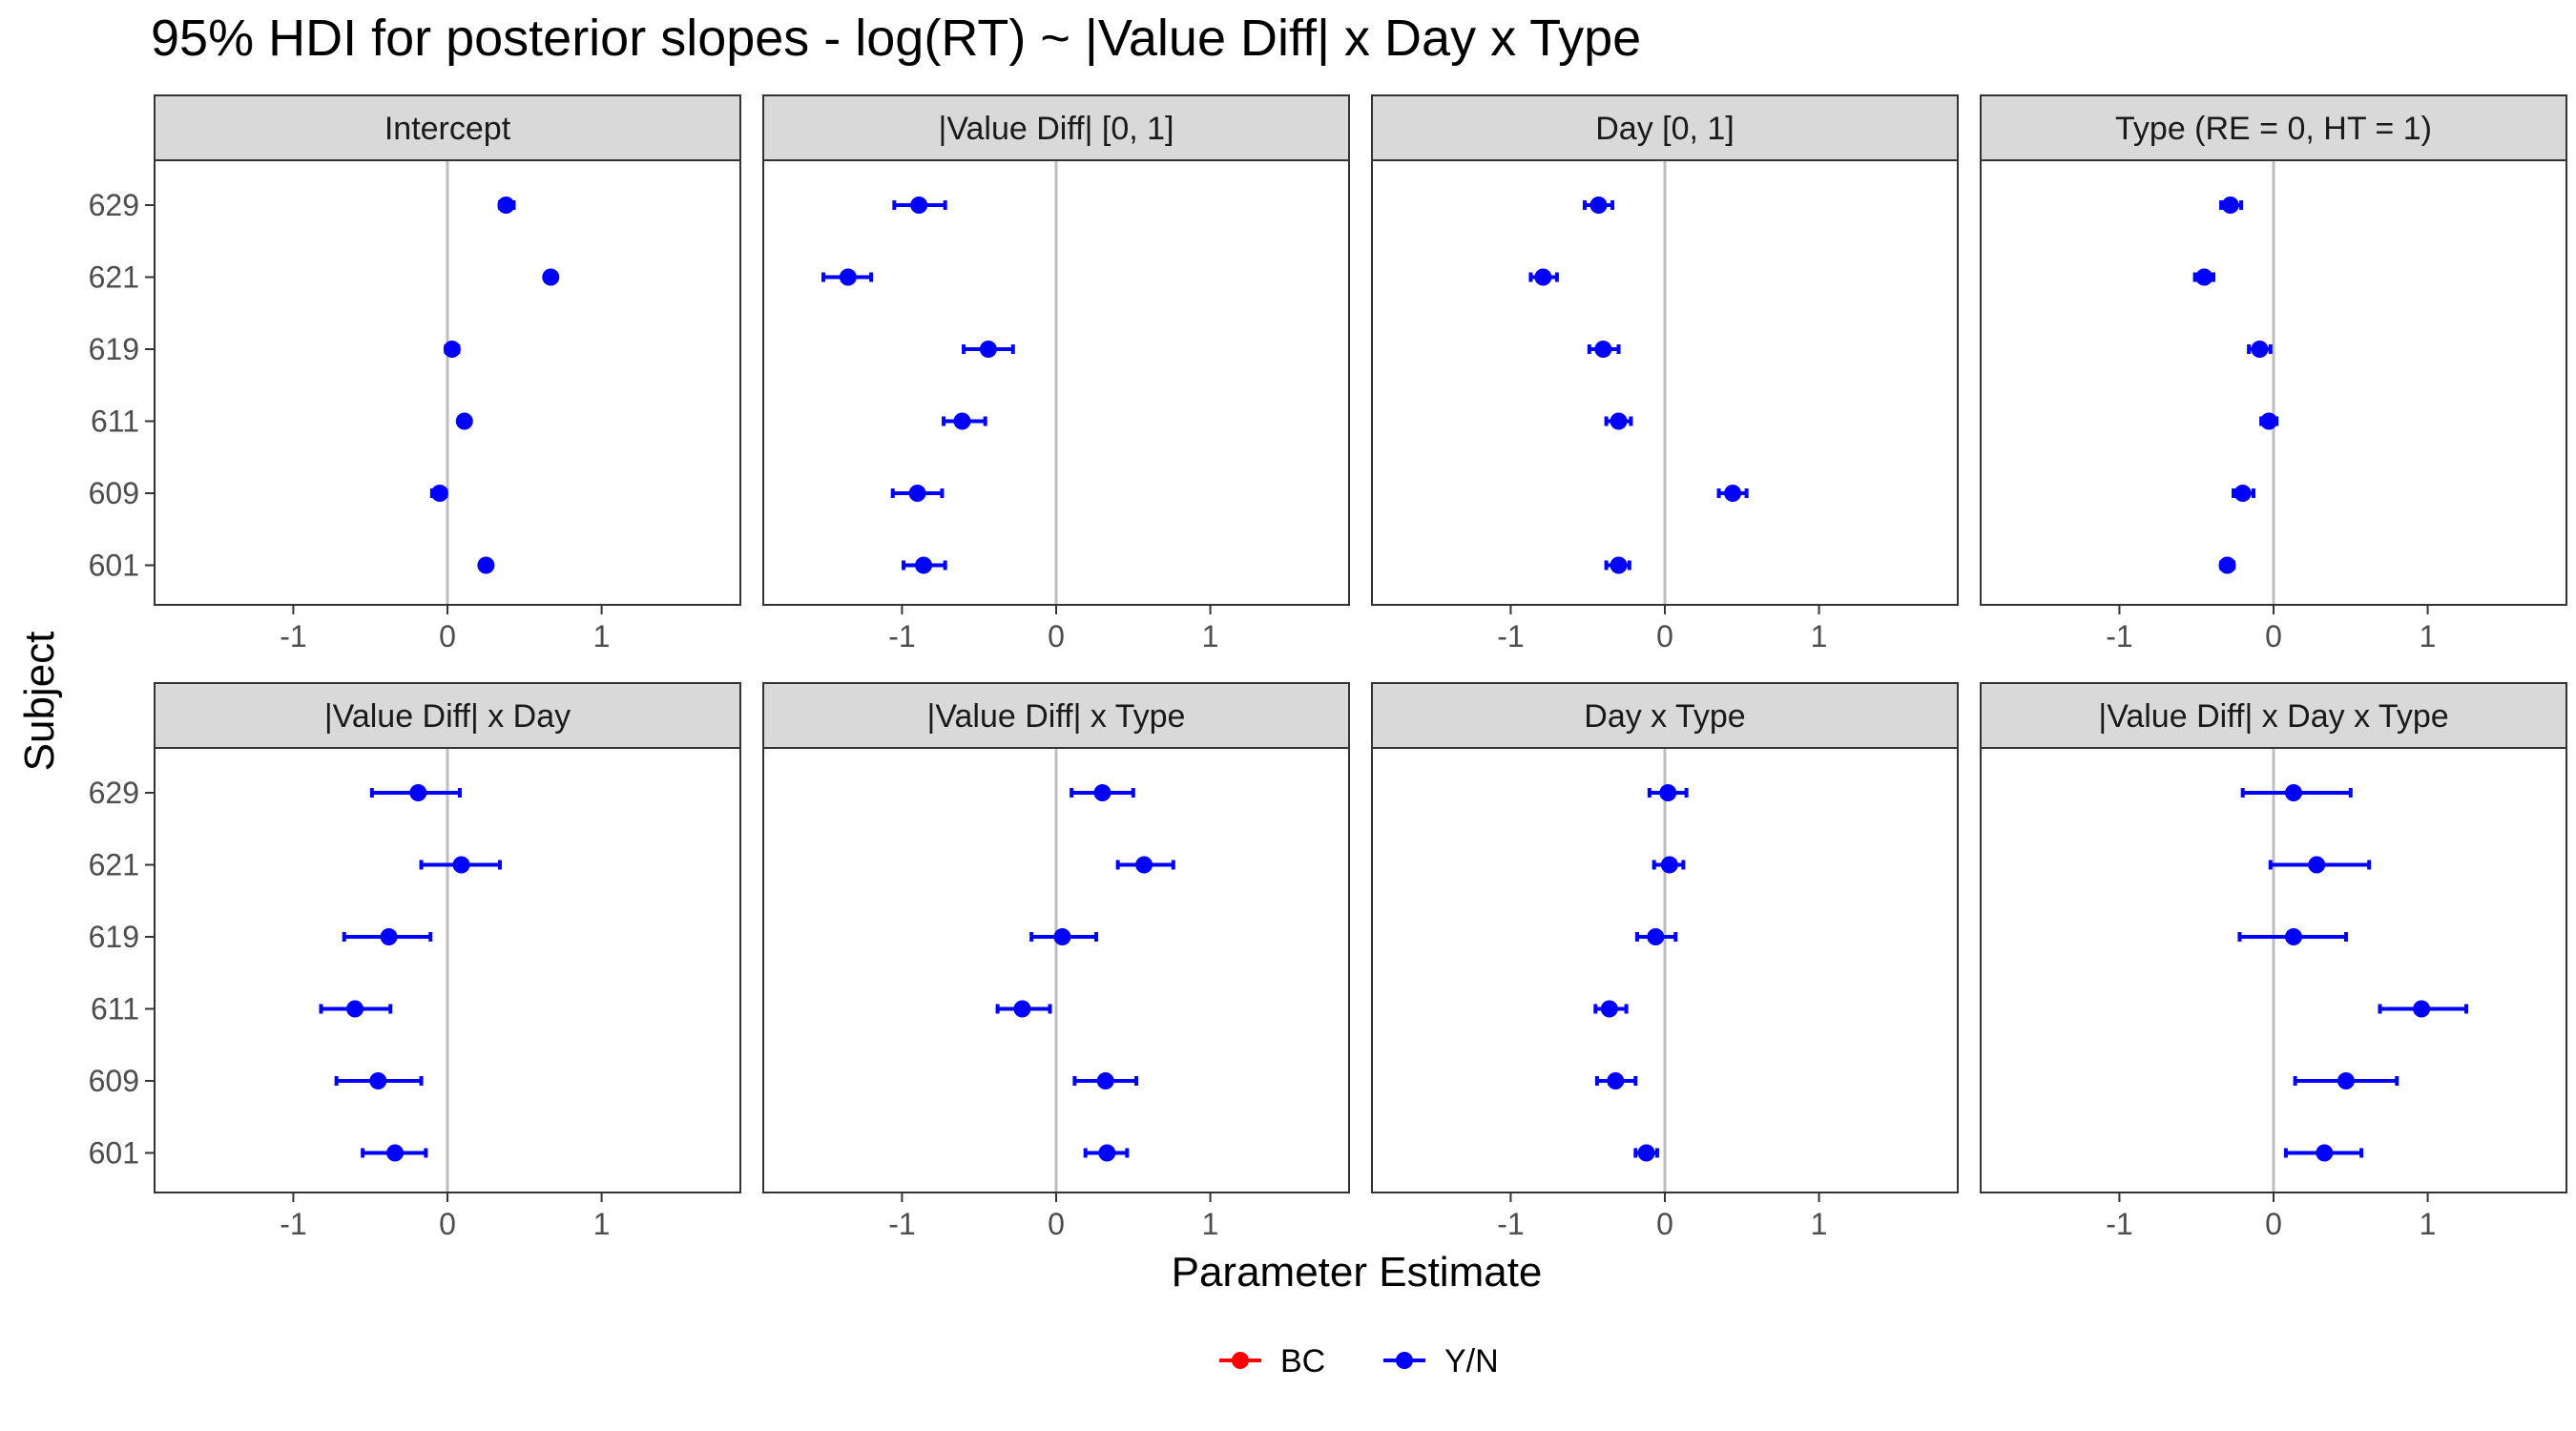  I want to click on y-tick-label: 611, so click(115, 421).